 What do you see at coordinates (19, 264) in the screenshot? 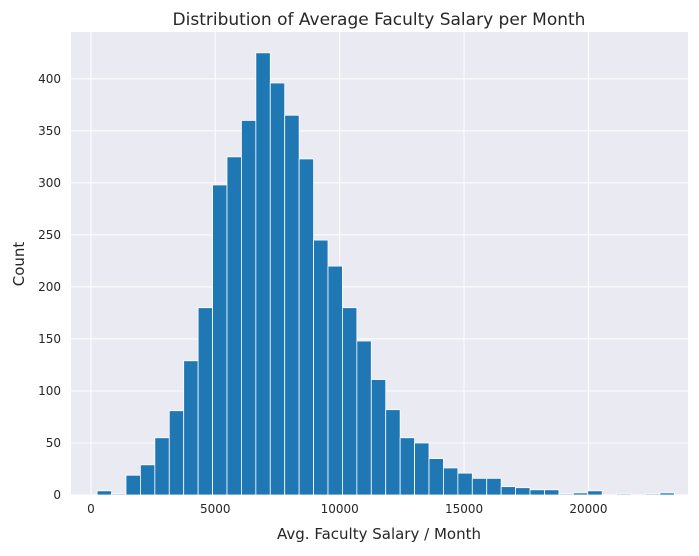
I see `y-axis-label: Count` at bounding box center [19, 264].